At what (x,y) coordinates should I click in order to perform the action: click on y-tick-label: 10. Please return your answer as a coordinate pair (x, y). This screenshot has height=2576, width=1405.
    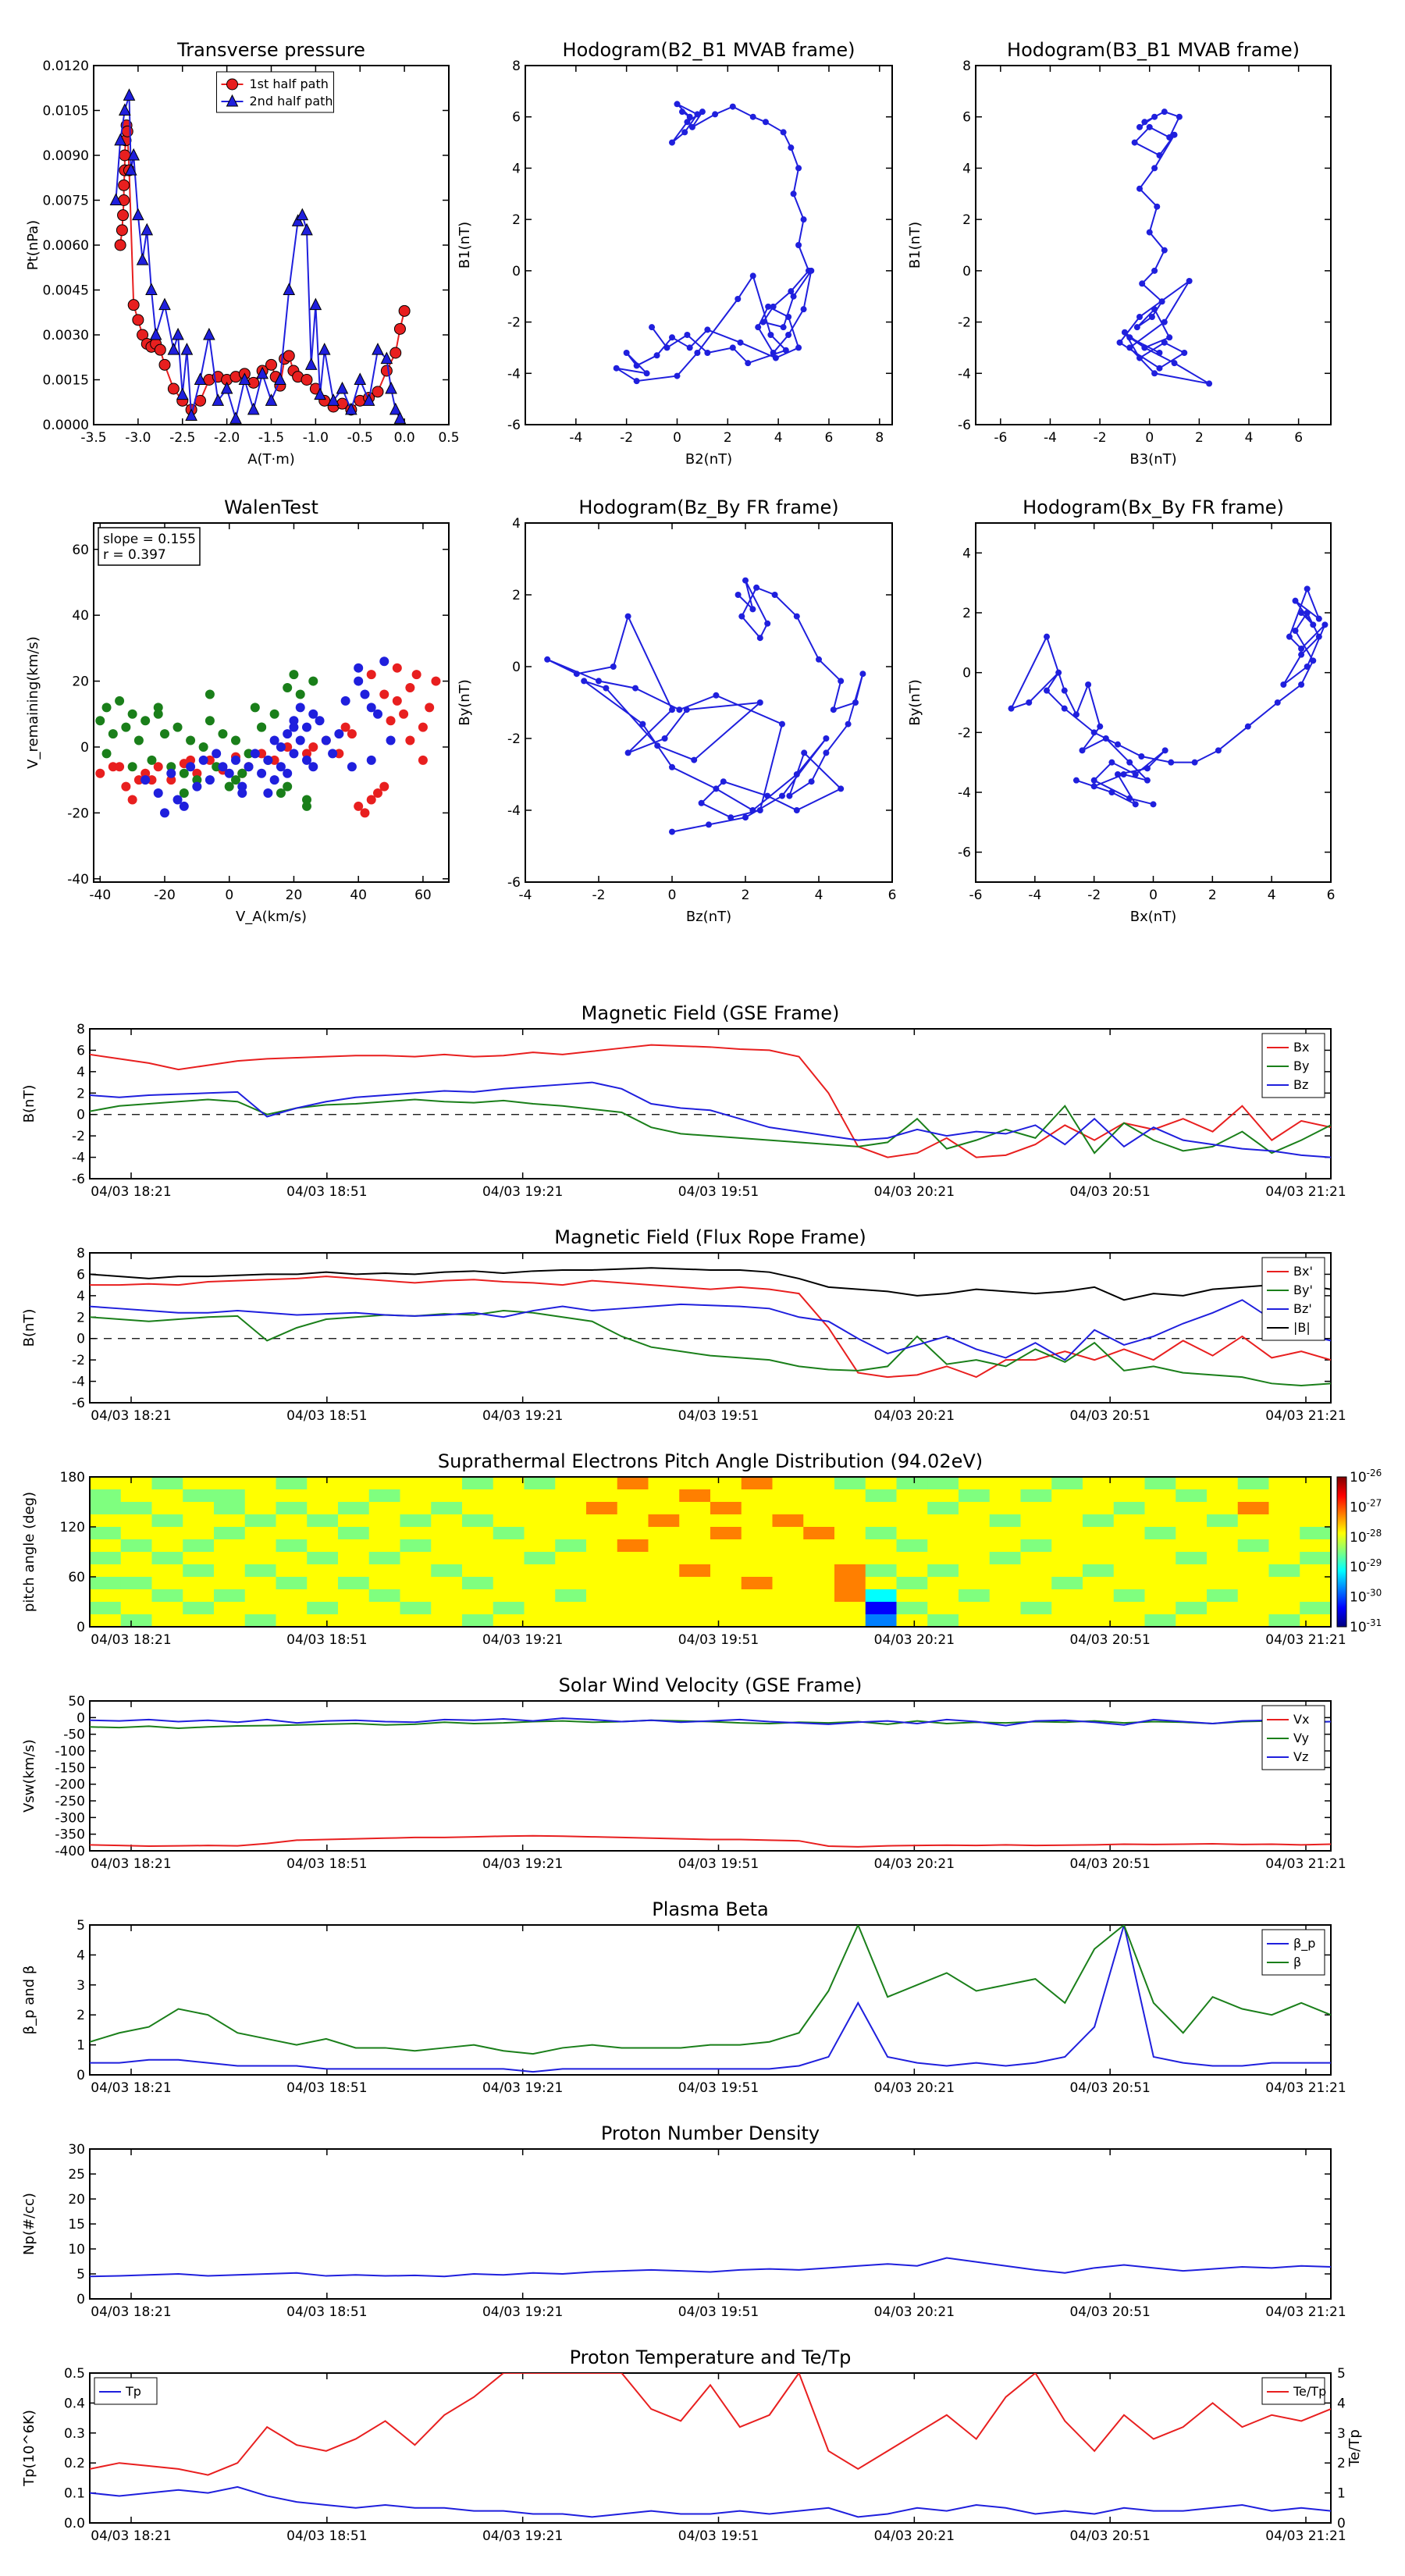
    Looking at the image, I should click on (76, 2250).